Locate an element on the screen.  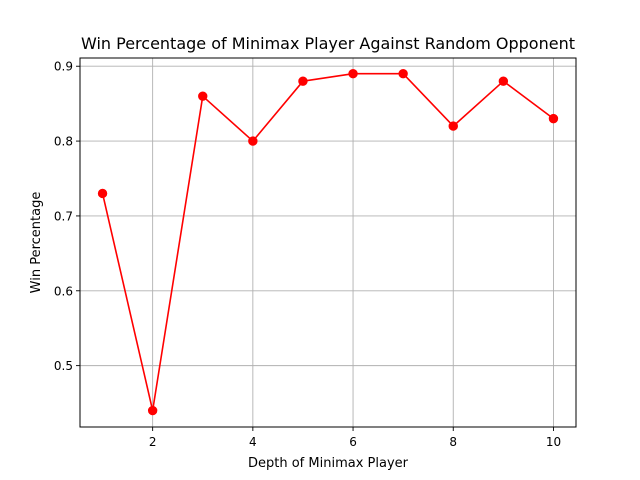
y-tick-label: 0.5 is located at coordinates (63, 366).